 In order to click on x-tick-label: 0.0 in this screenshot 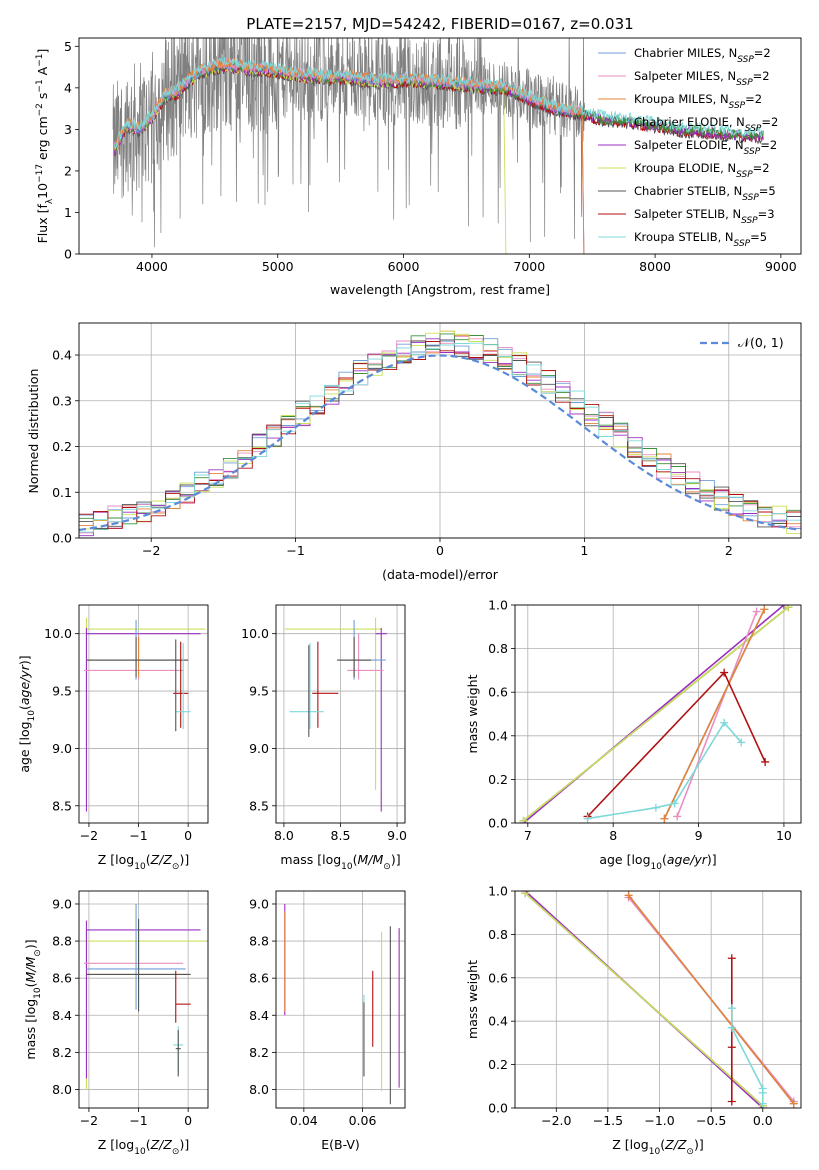, I will do `click(763, 1120)`.